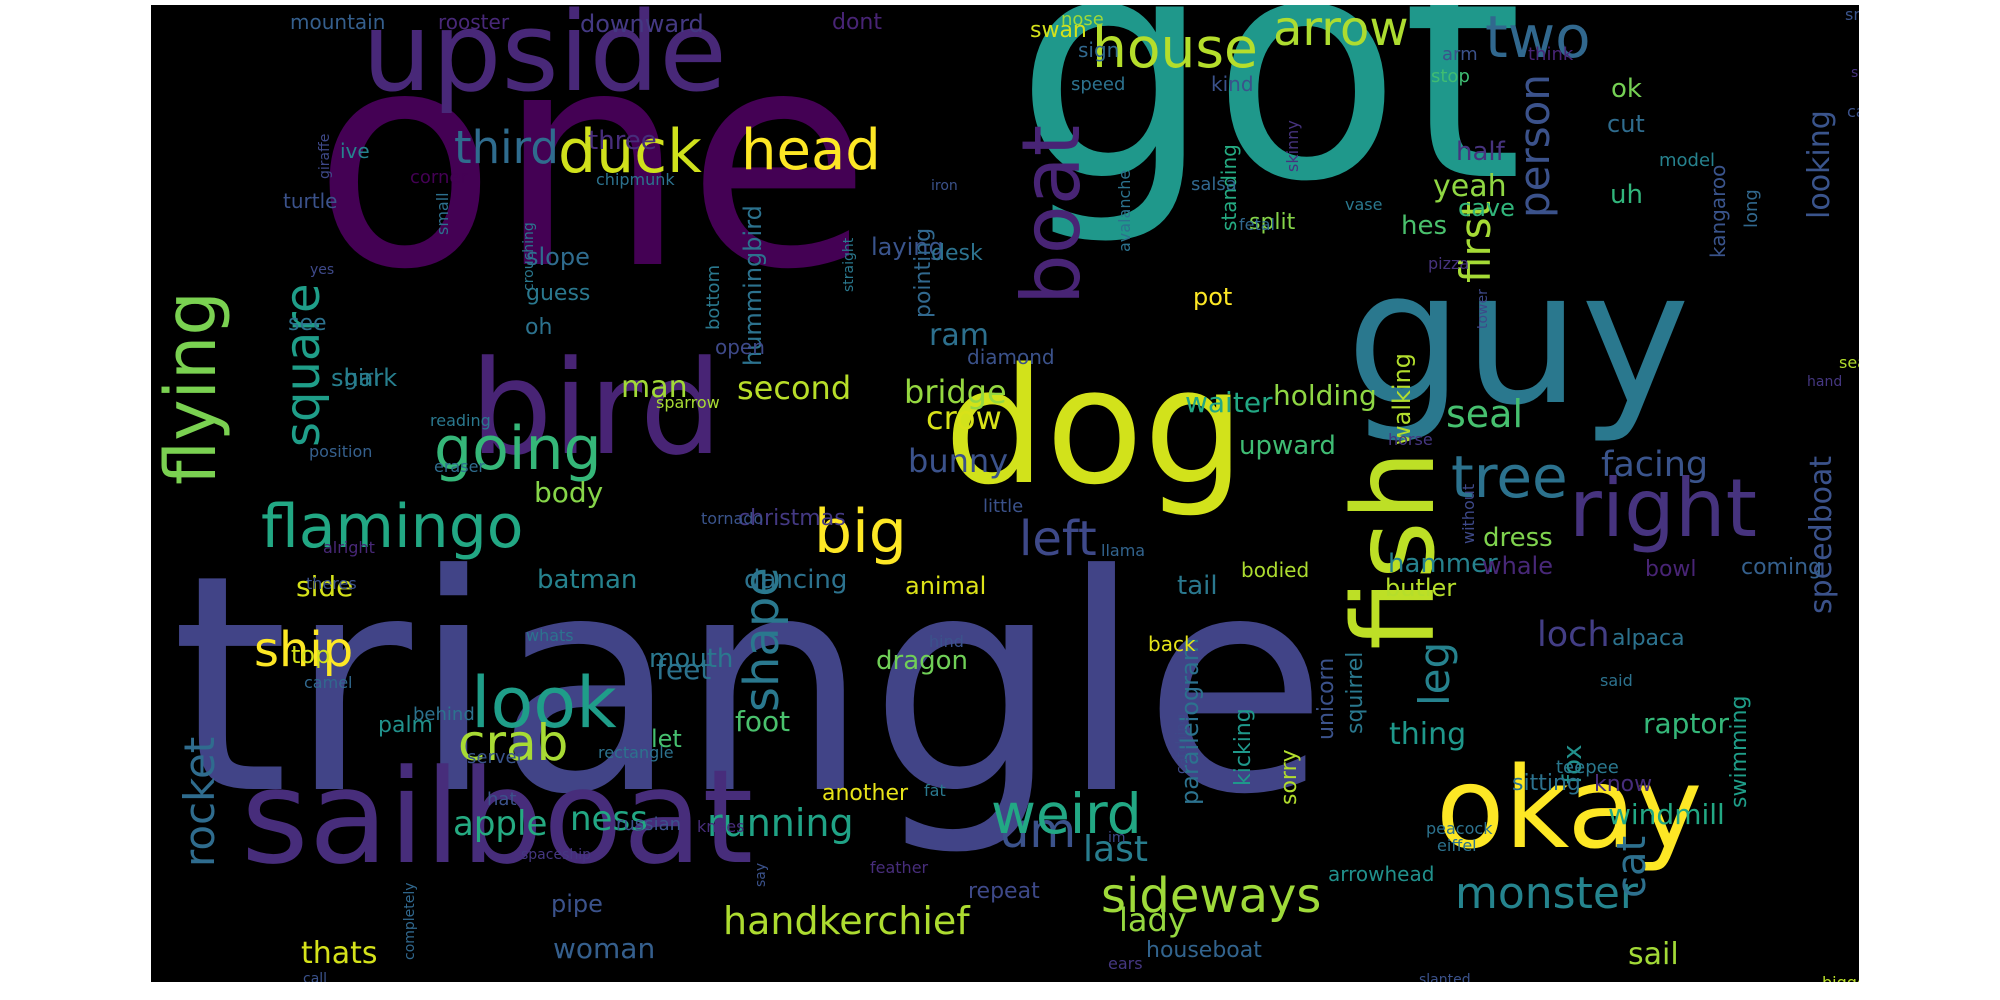  Describe the element at coordinates (1587, 767) in the screenshot. I see `word-teepee: teepee` at that location.